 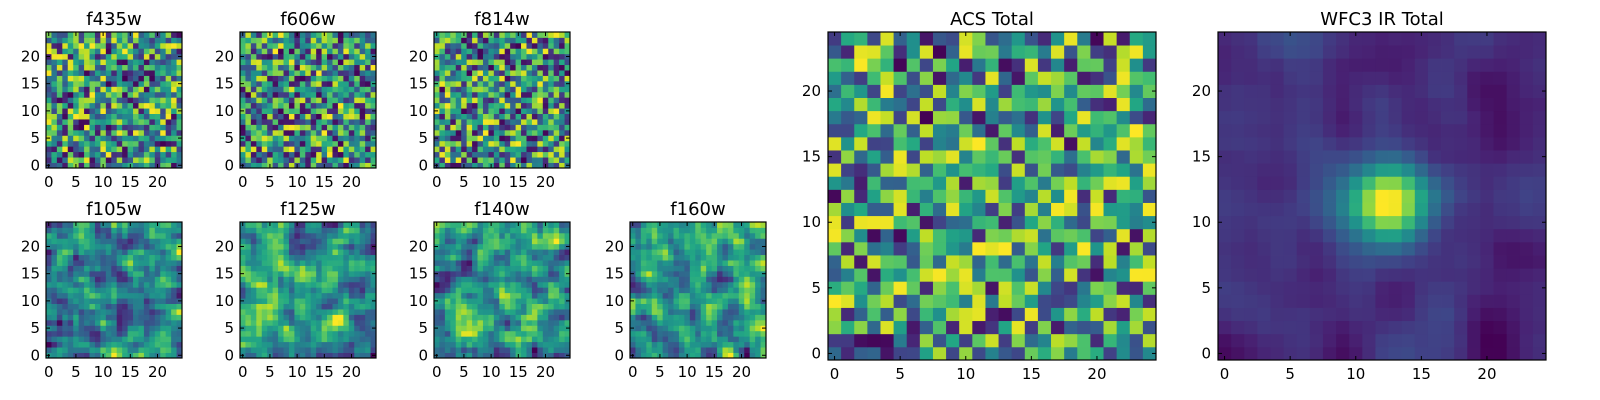 What do you see at coordinates (308, 100) in the screenshot?
I see `heatmap-cells` at bounding box center [308, 100].